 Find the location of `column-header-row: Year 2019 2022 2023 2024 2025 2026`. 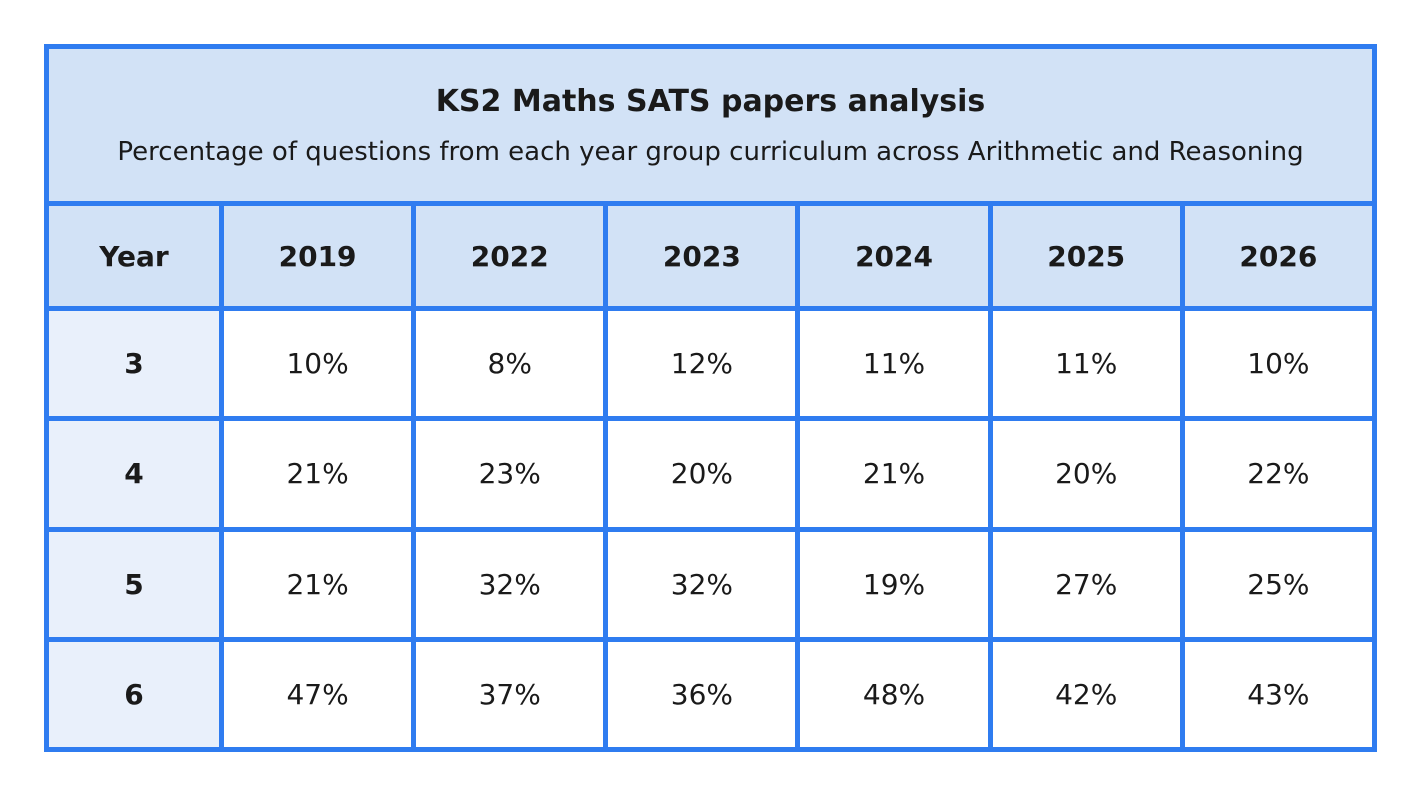

column-header-row: Year 2019 2022 2023 2024 2025 2026 is located at coordinates (711, 256).